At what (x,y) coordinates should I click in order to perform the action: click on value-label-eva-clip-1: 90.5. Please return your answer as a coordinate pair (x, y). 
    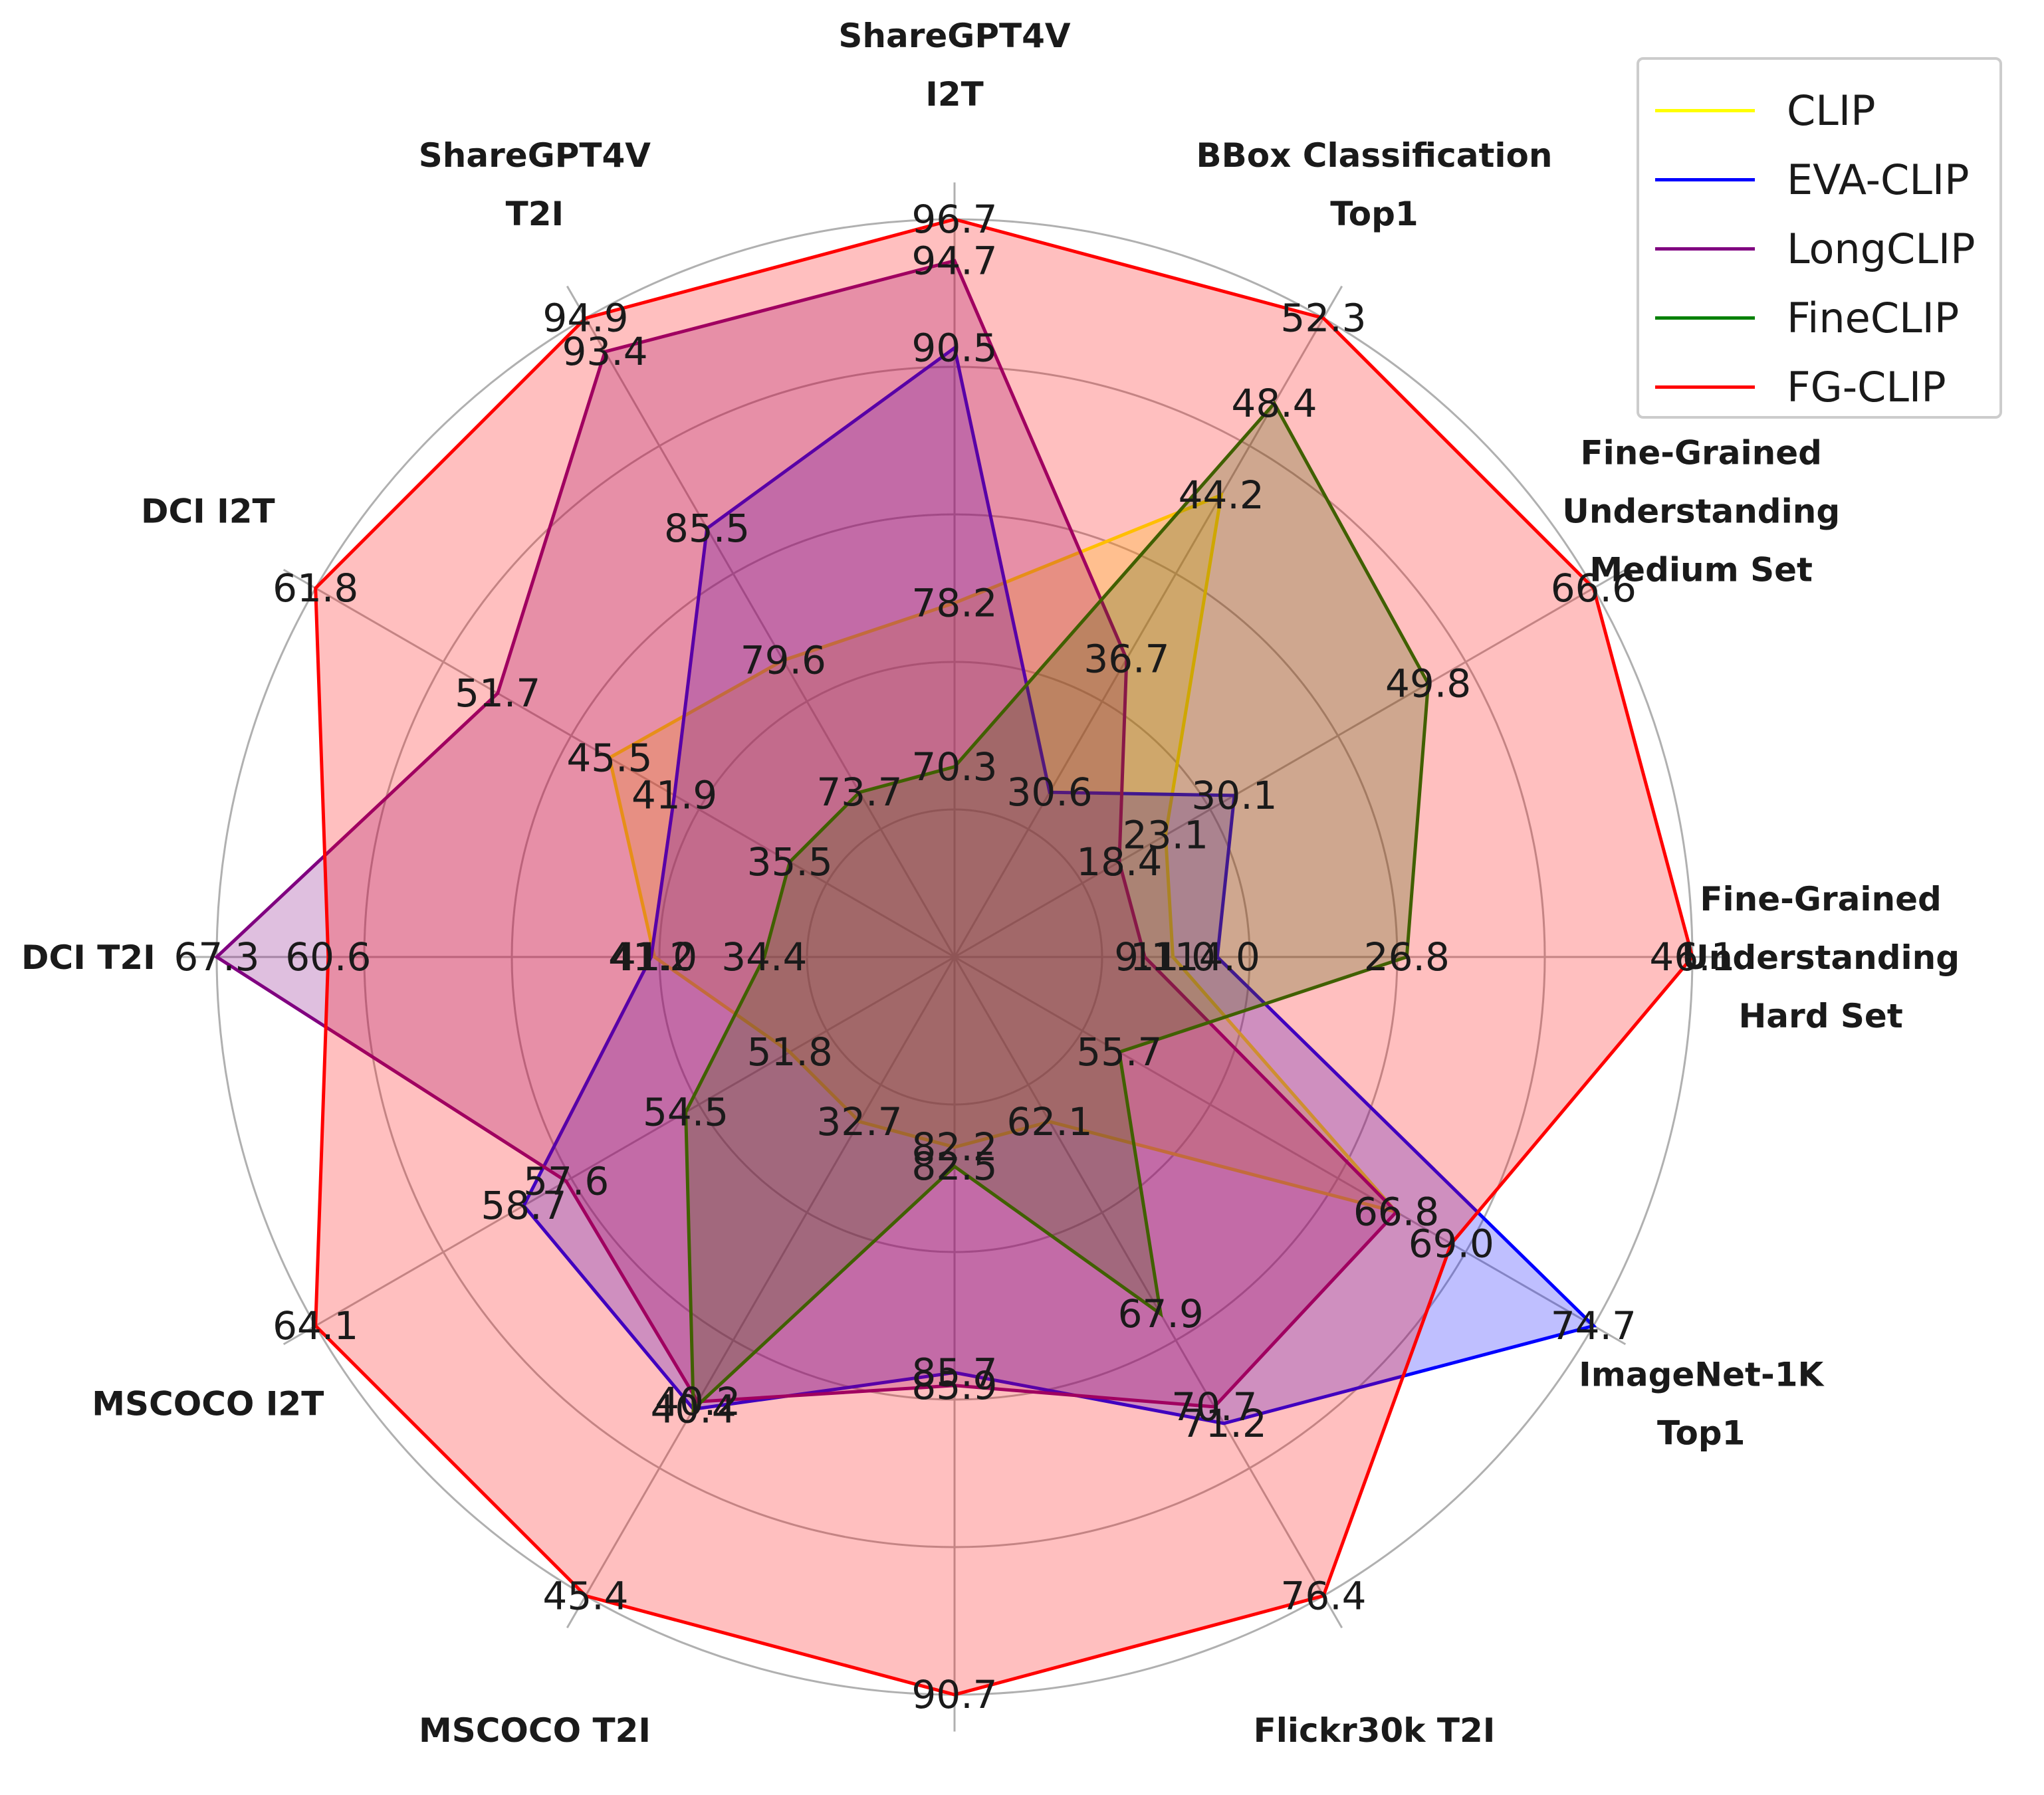
    Looking at the image, I should click on (954, 348).